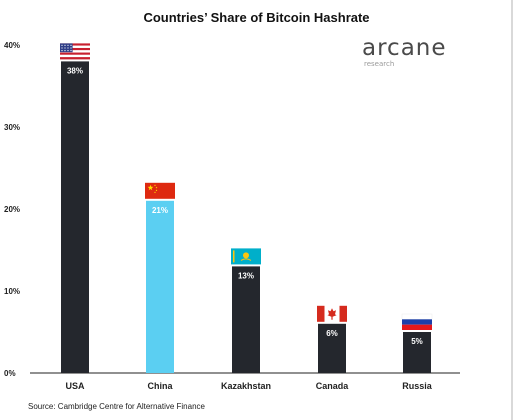 This screenshot has width=513, height=420. What do you see at coordinates (12, 45) in the screenshot?
I see `y-tick-label: 40%` at bounding box center [12, 45].